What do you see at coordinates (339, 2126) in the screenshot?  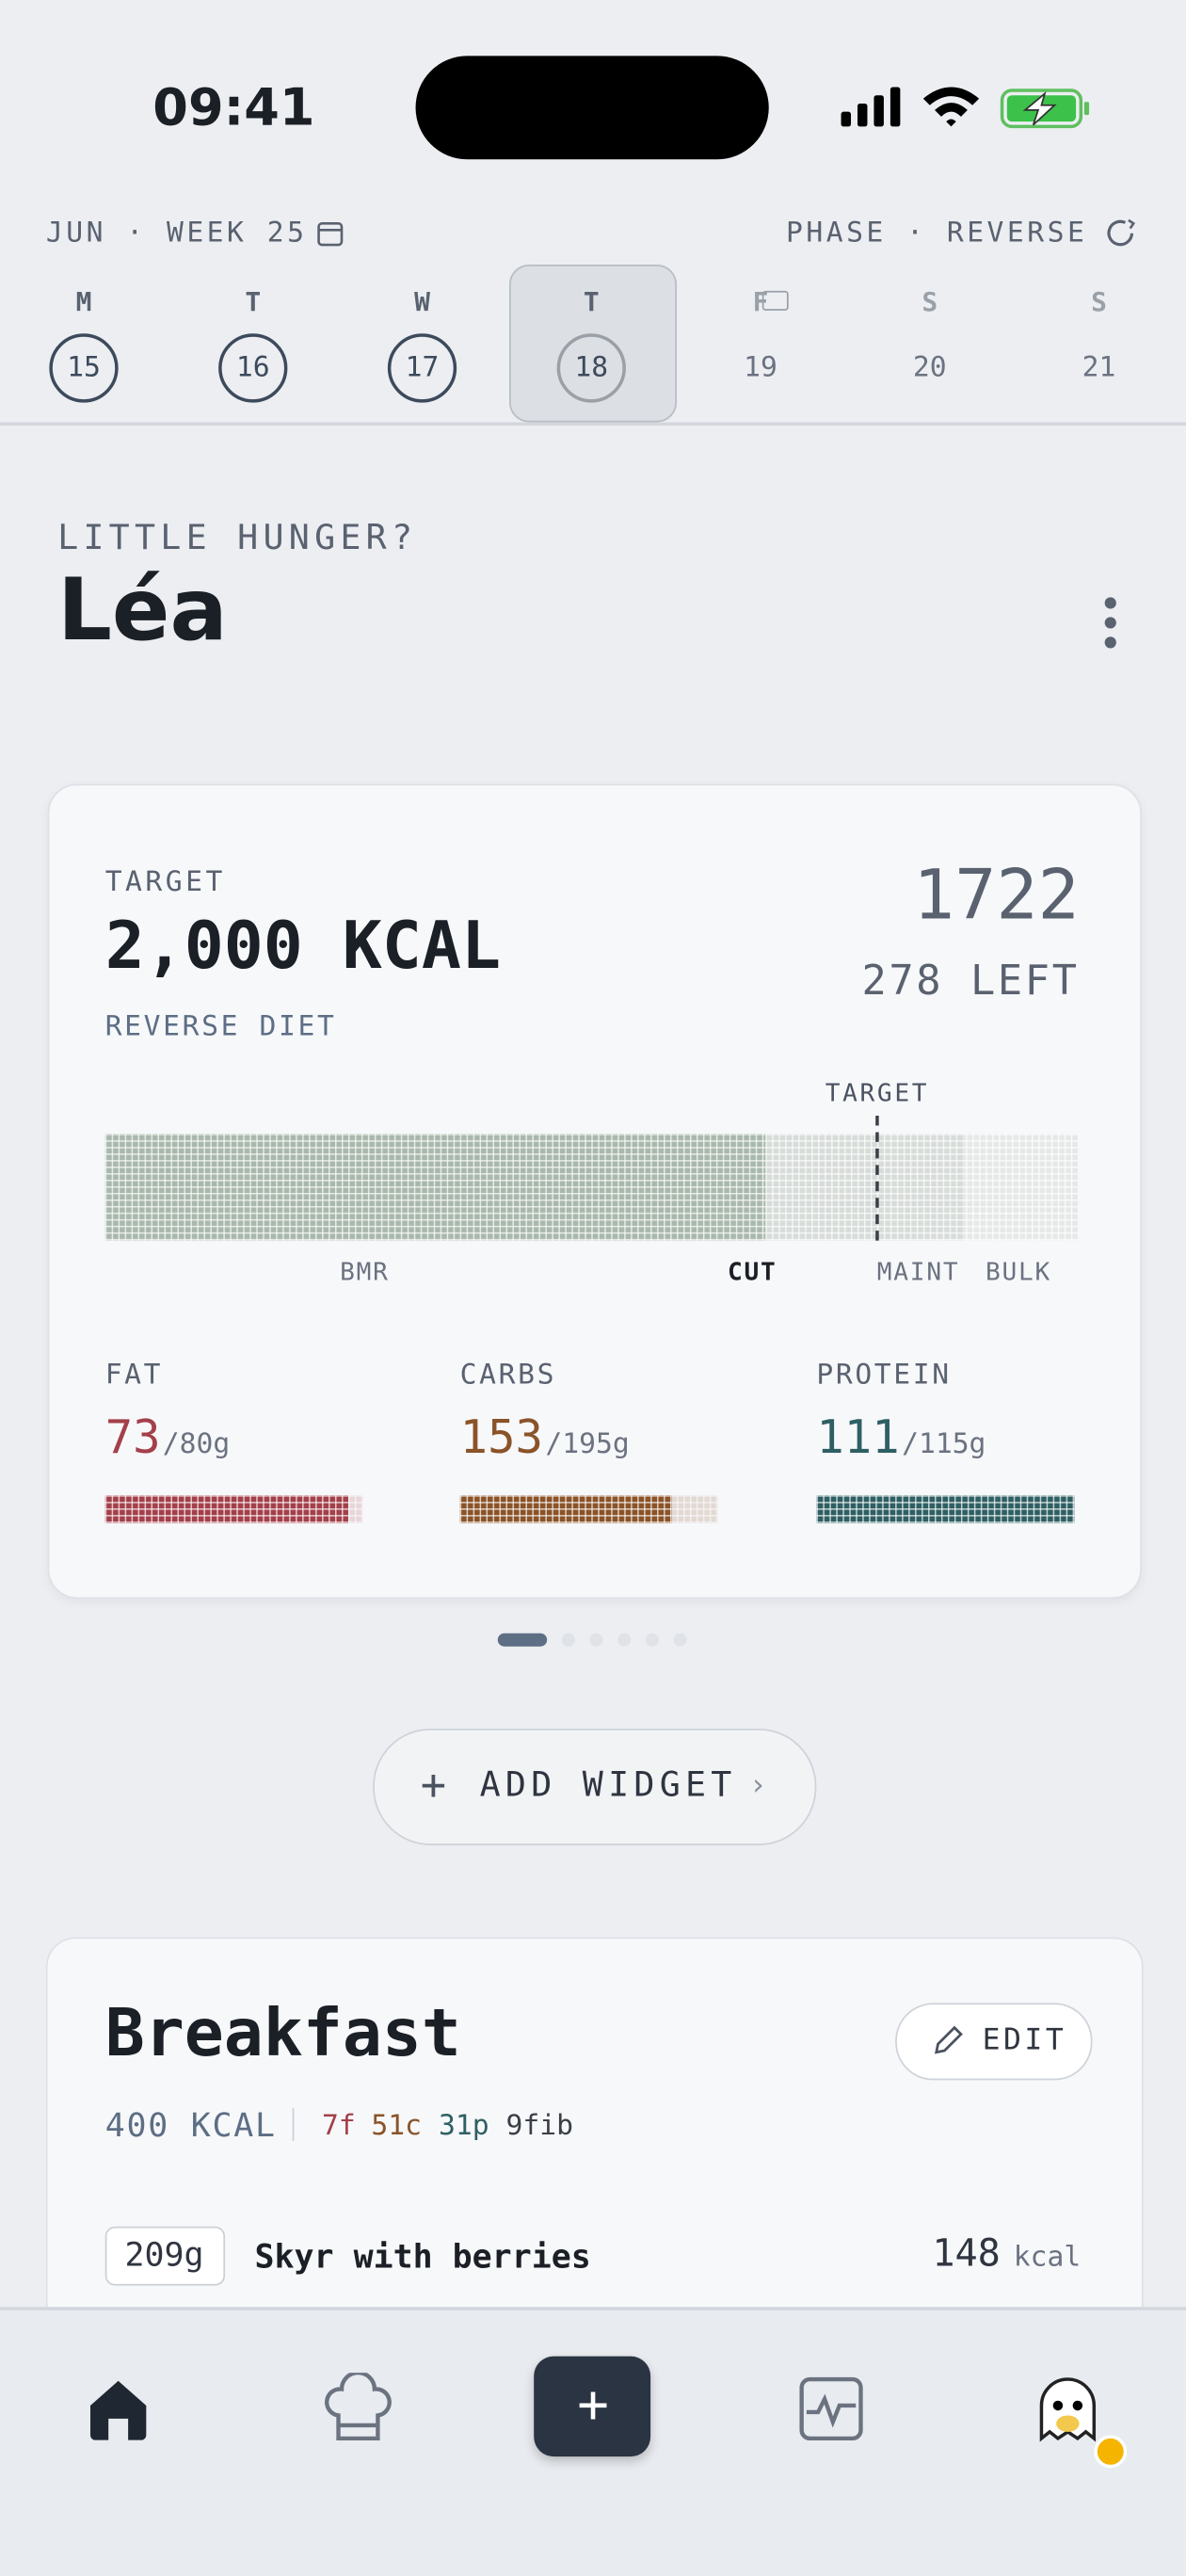 I see `meal-macro: 7f` at bounding box center [339, 2126].